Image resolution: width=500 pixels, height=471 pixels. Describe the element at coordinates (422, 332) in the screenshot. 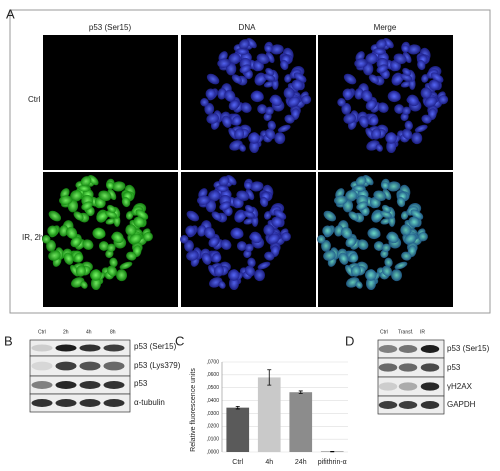

I see `lane-label: IR` at that location.